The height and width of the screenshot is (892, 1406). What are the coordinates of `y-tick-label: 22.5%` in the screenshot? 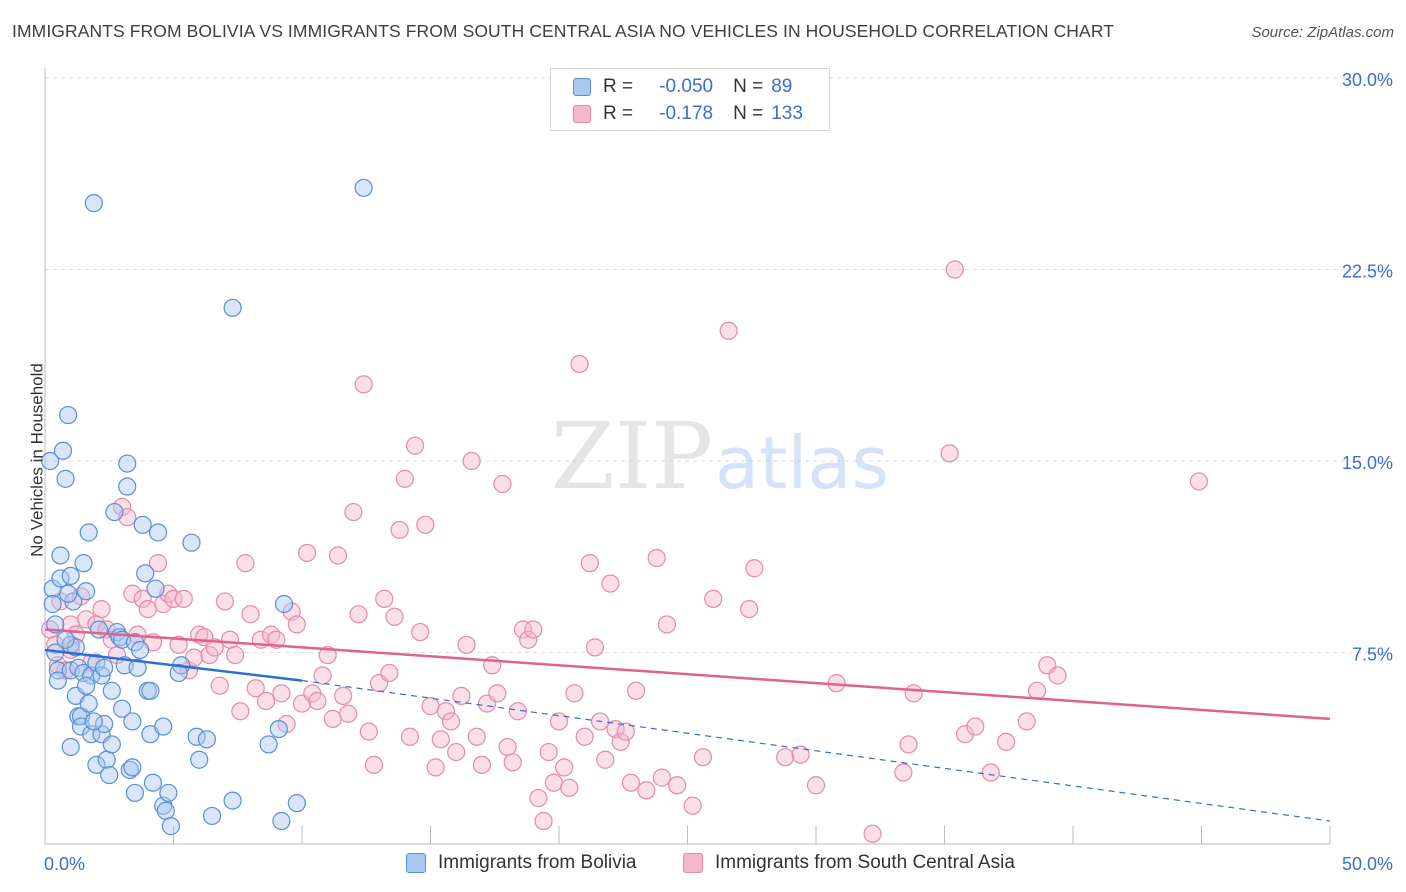 It's located at (1367, 272).